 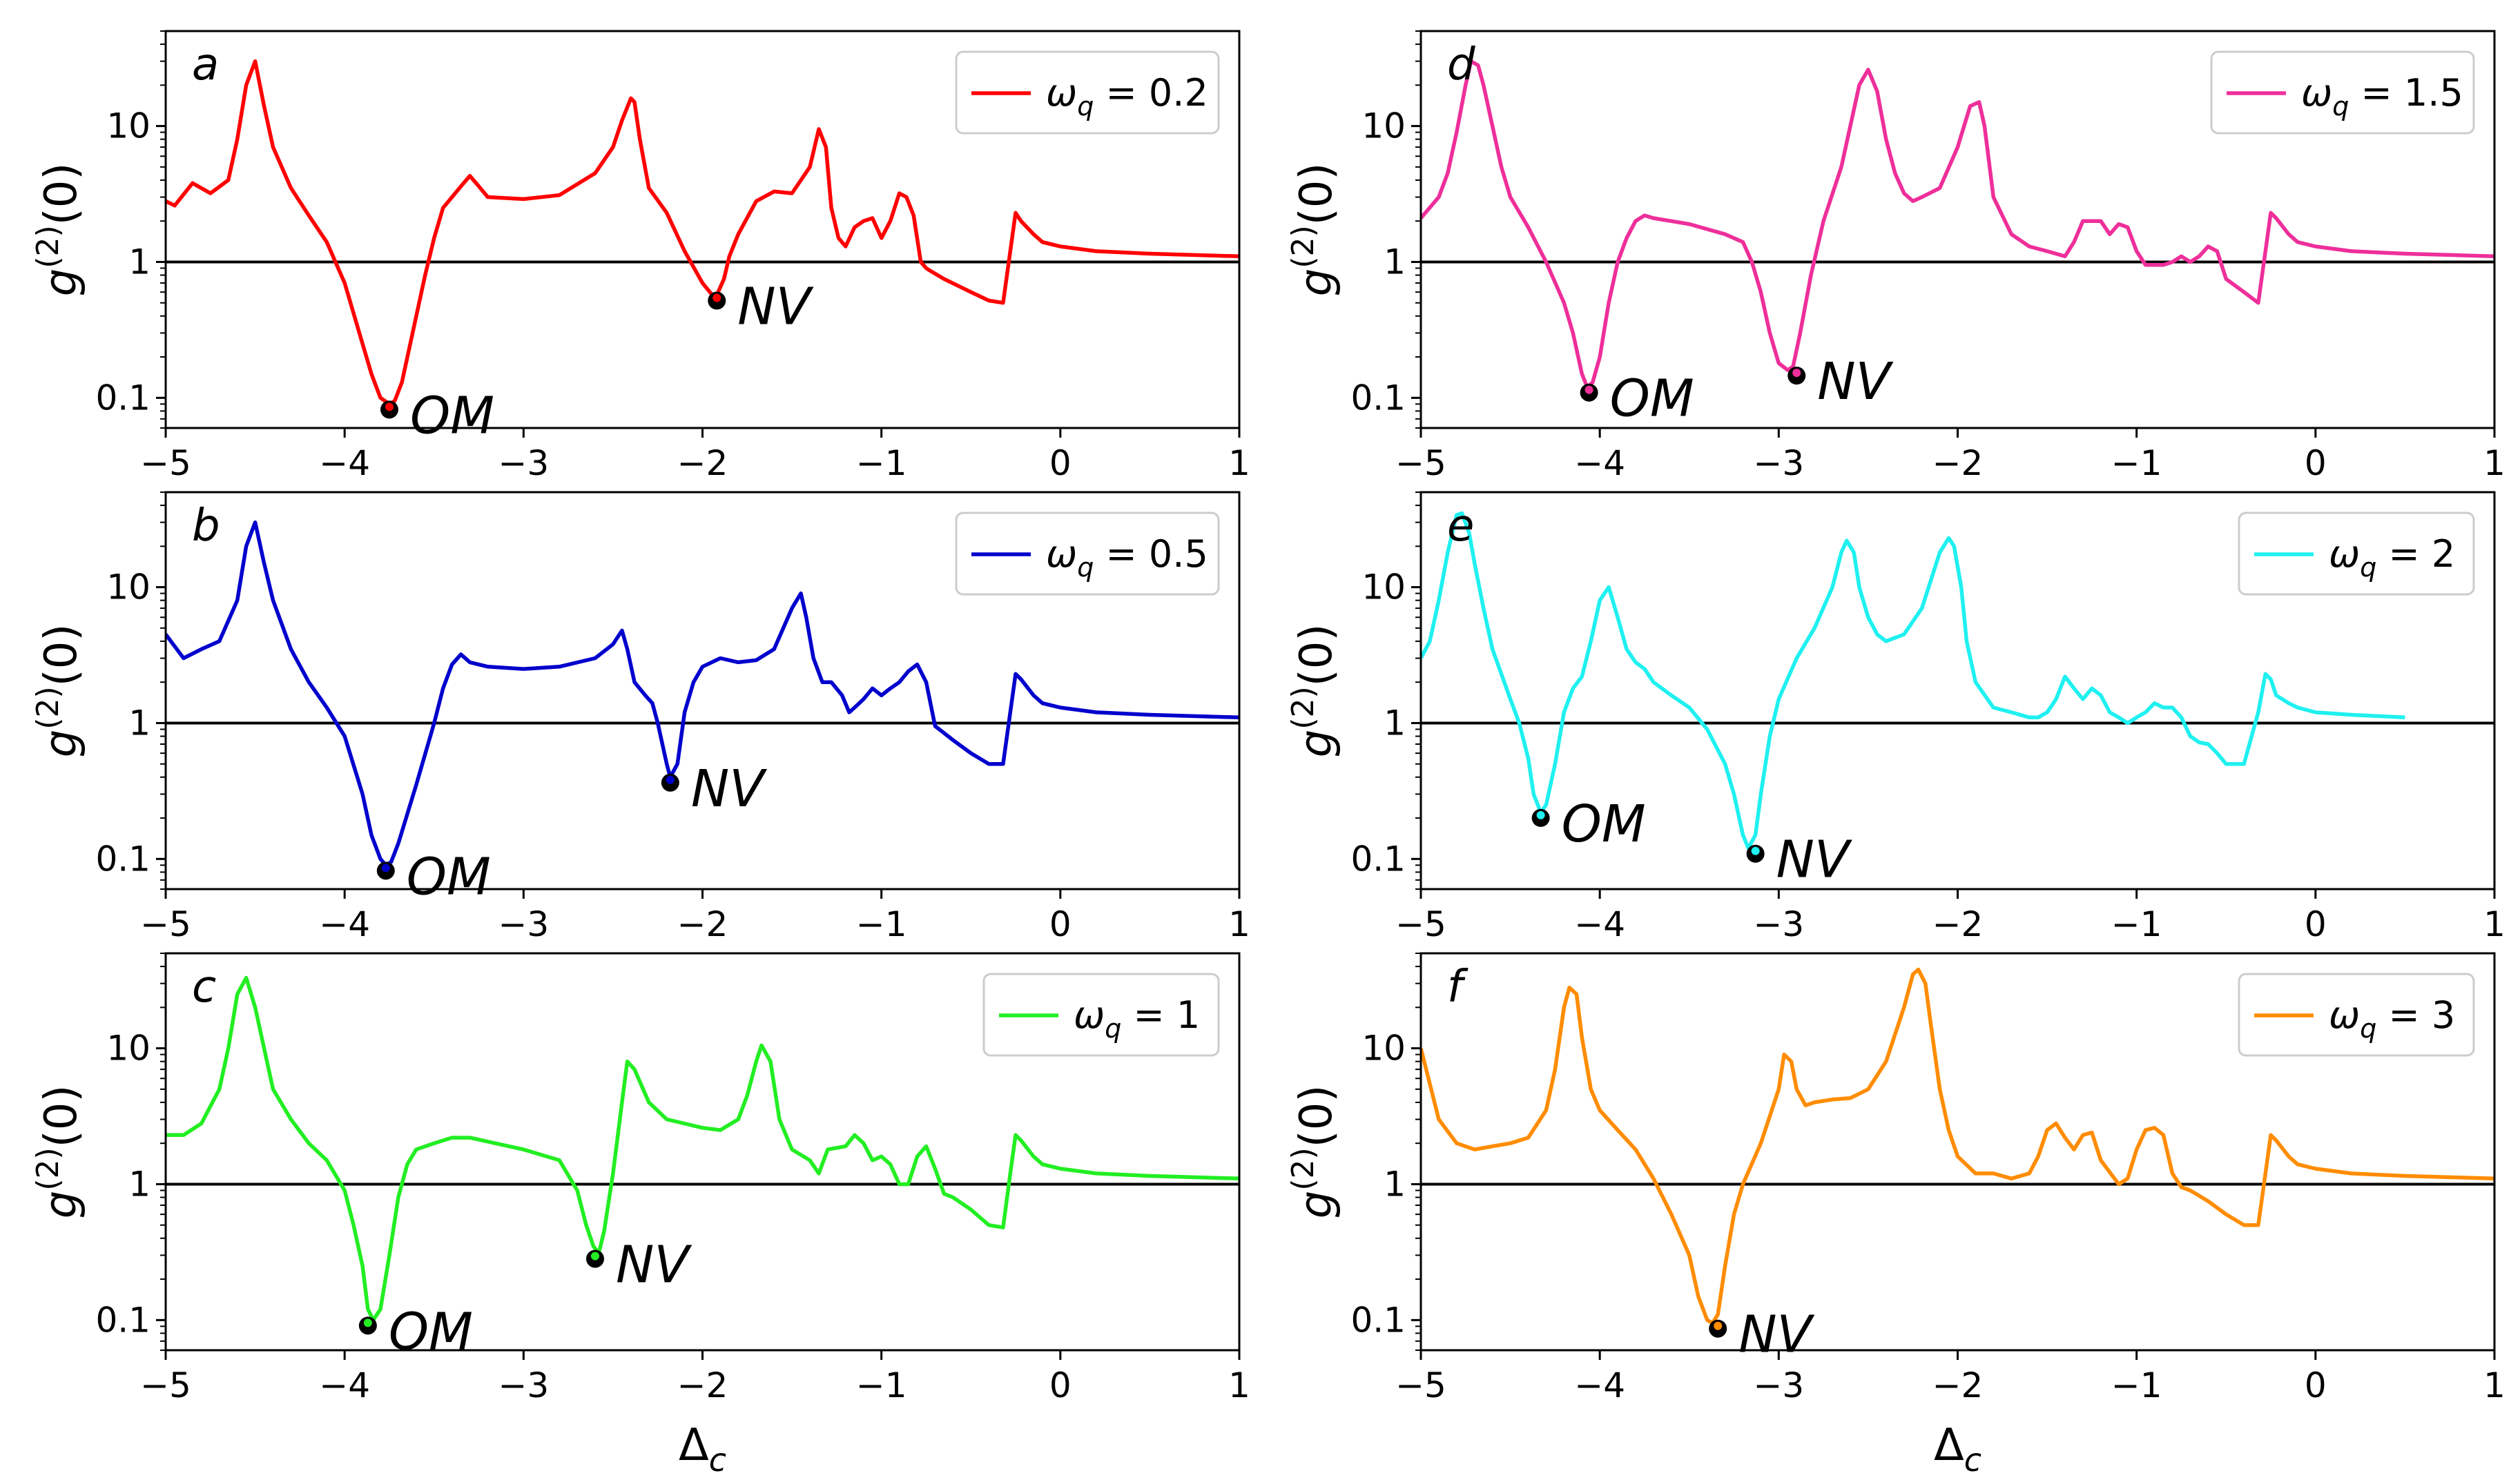 I want to click on panel-letter: e, so click(x=1460, y=526).